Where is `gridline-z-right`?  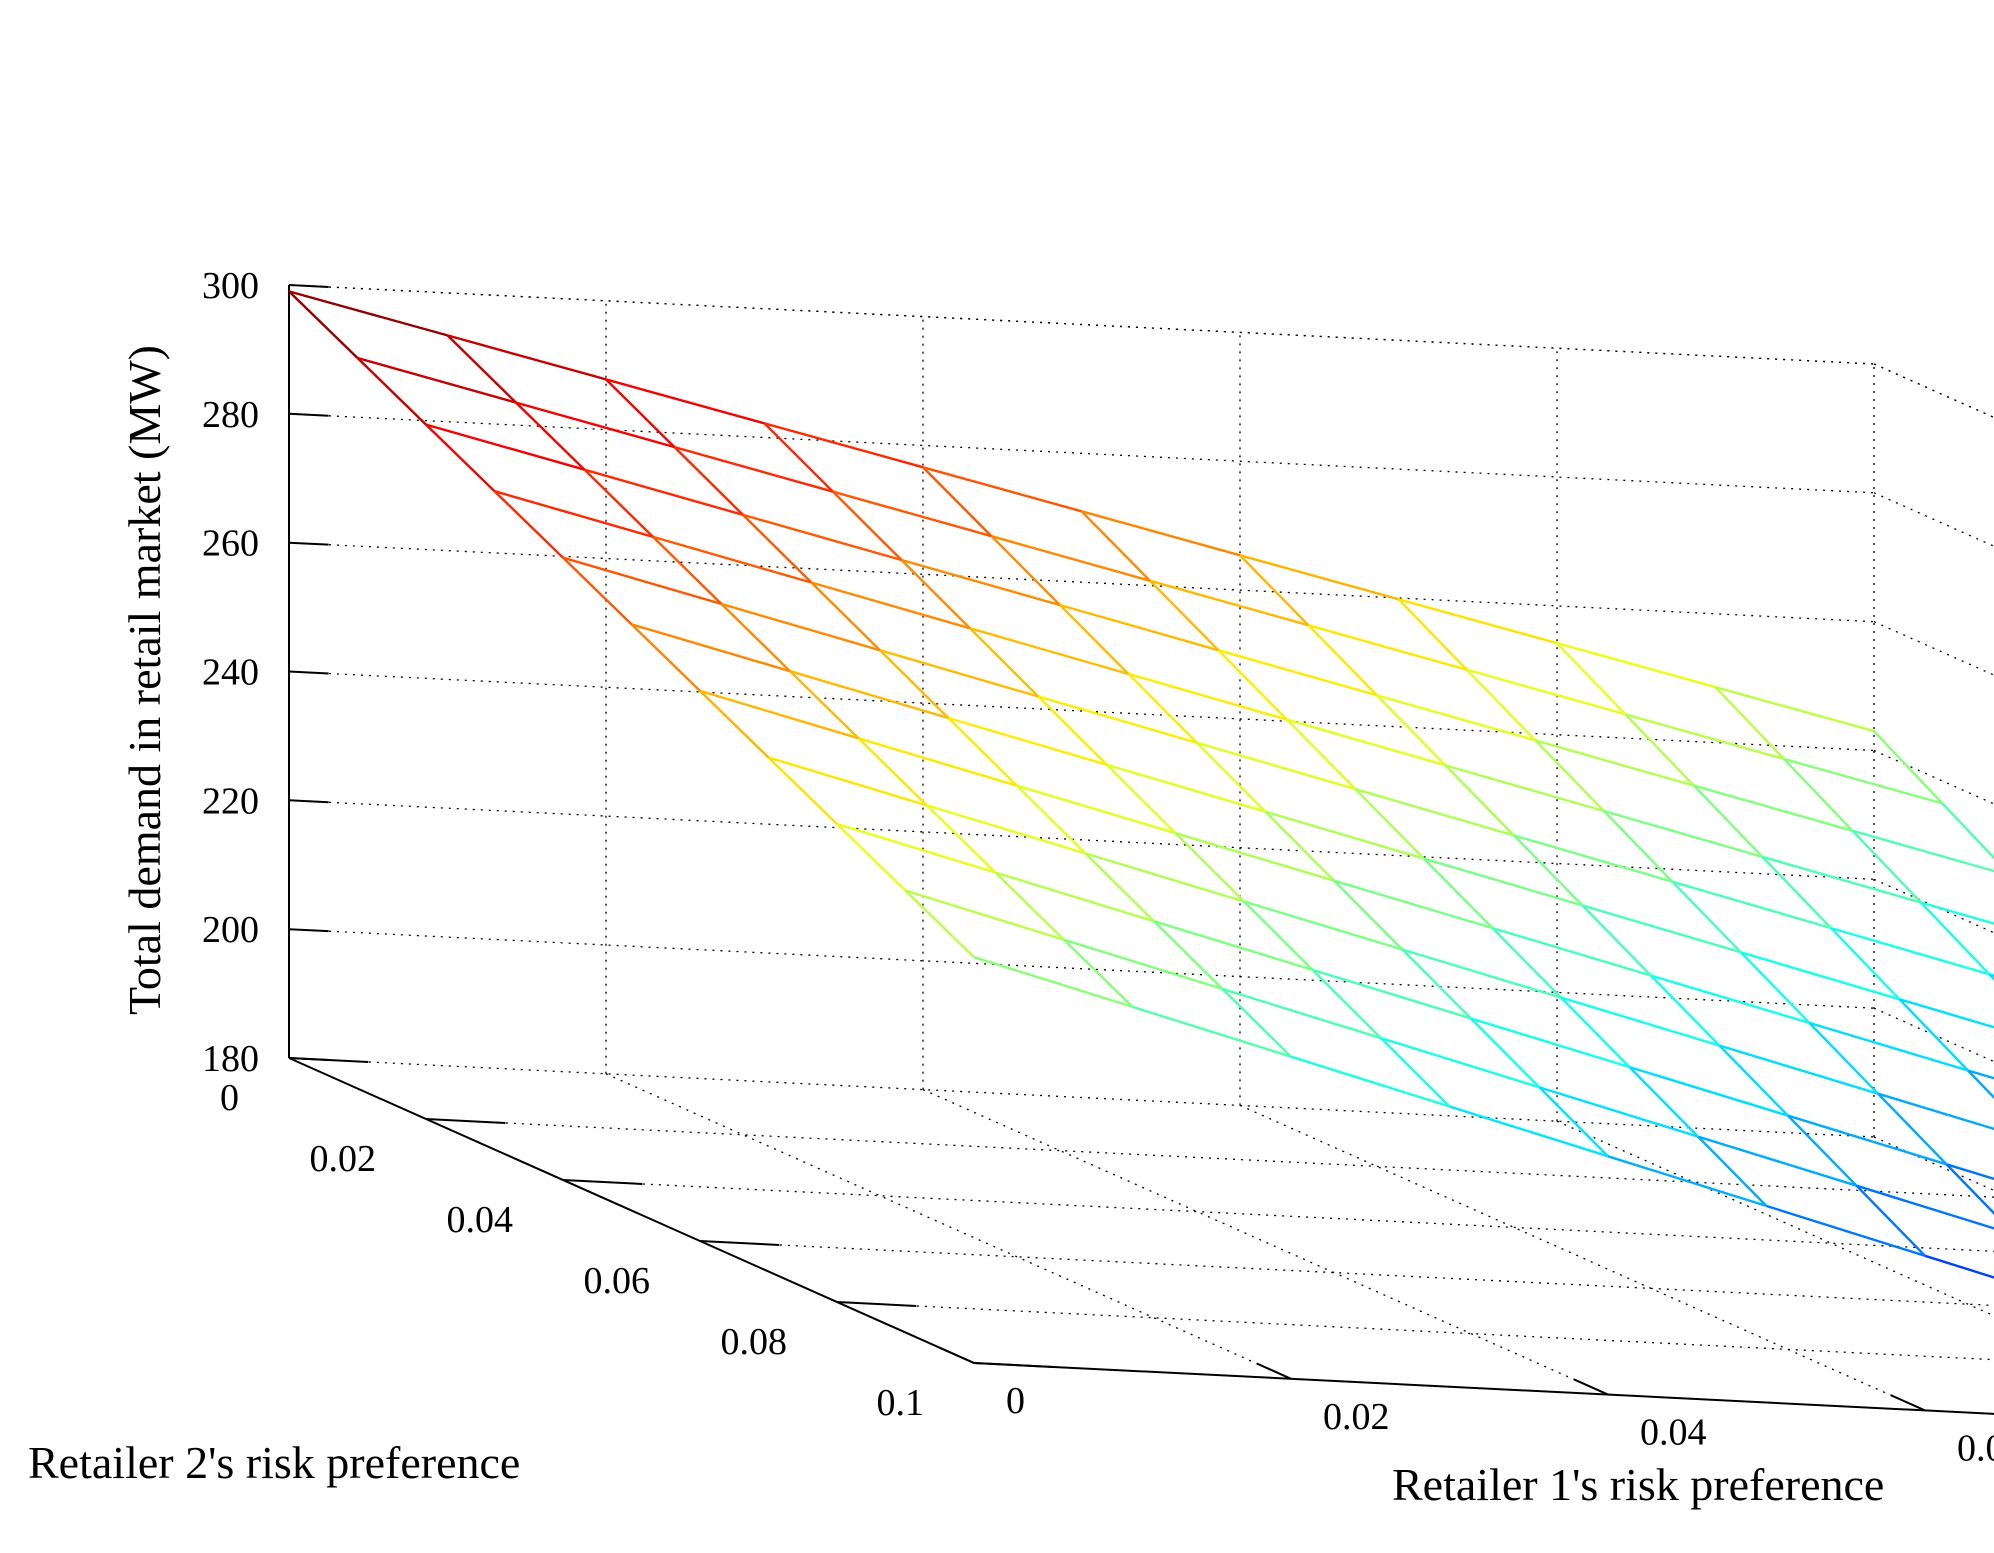 gridline-z-right is located at coordinates (1933, 906).